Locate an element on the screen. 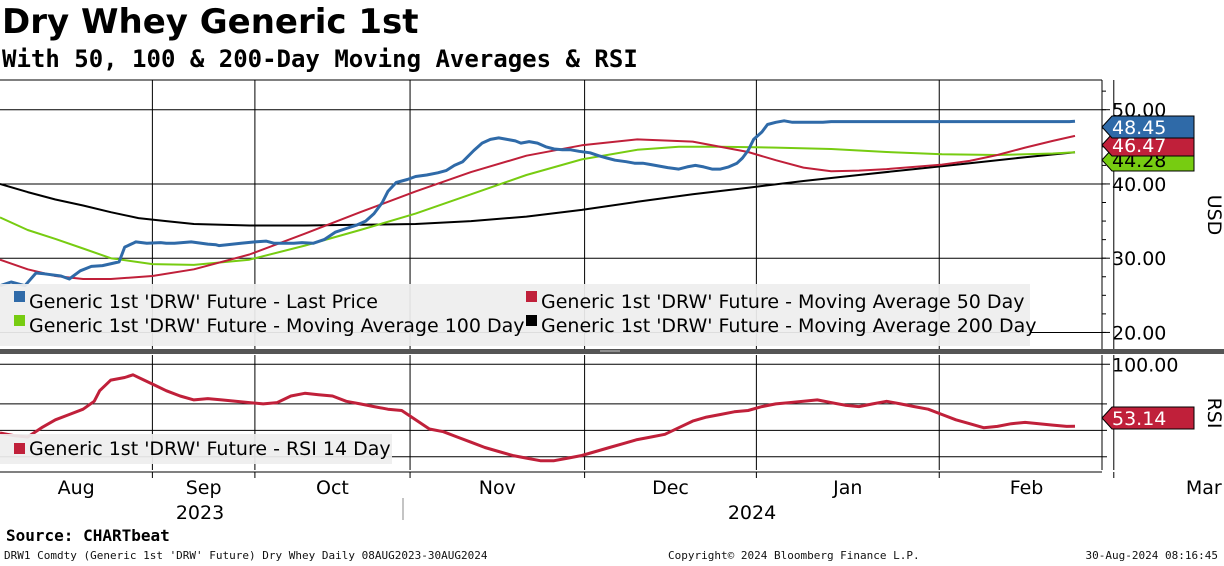 This screenshot has height=566, width=1224. main-legend-box is located at coordinates (515, 315).